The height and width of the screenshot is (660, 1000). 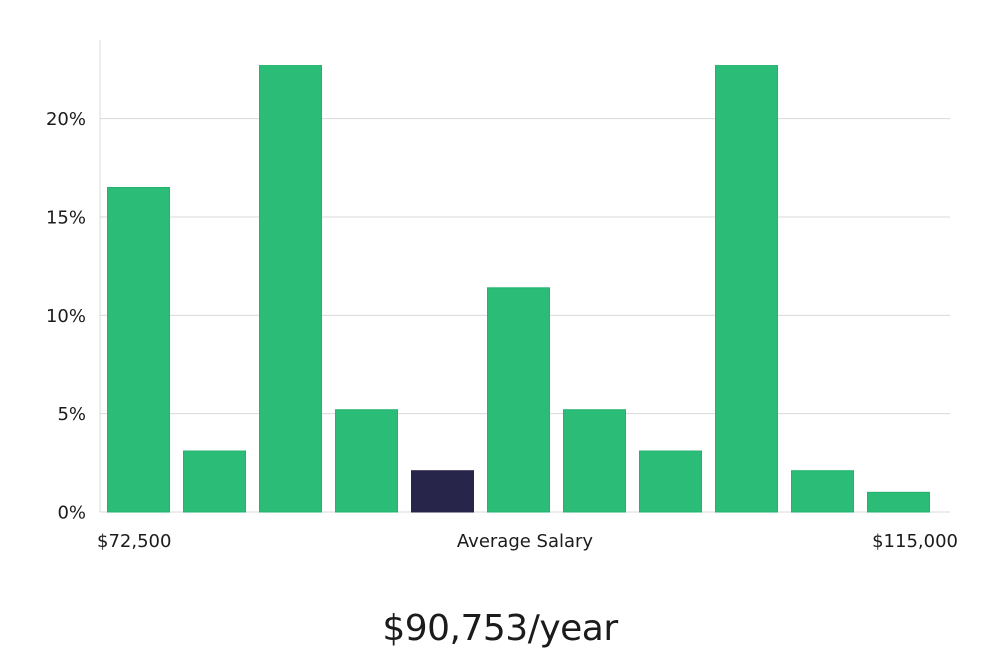 I want to click on y-tick-label: 10%, so click(x=66, y=316).